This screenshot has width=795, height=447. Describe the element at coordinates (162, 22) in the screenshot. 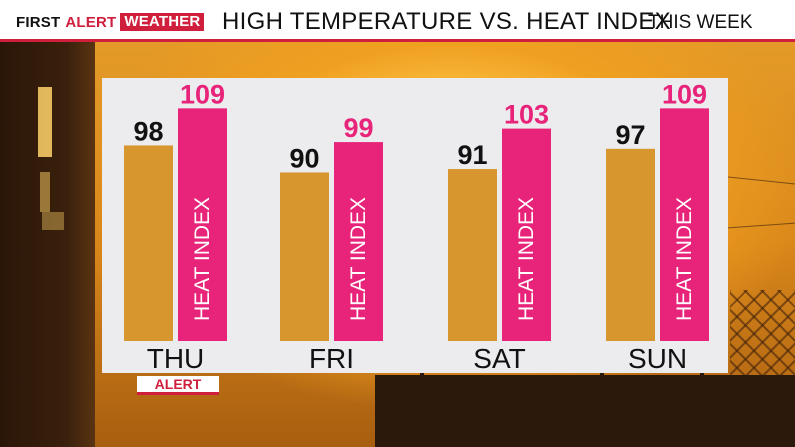

I see `logo-weather: WEATHER` at that location.